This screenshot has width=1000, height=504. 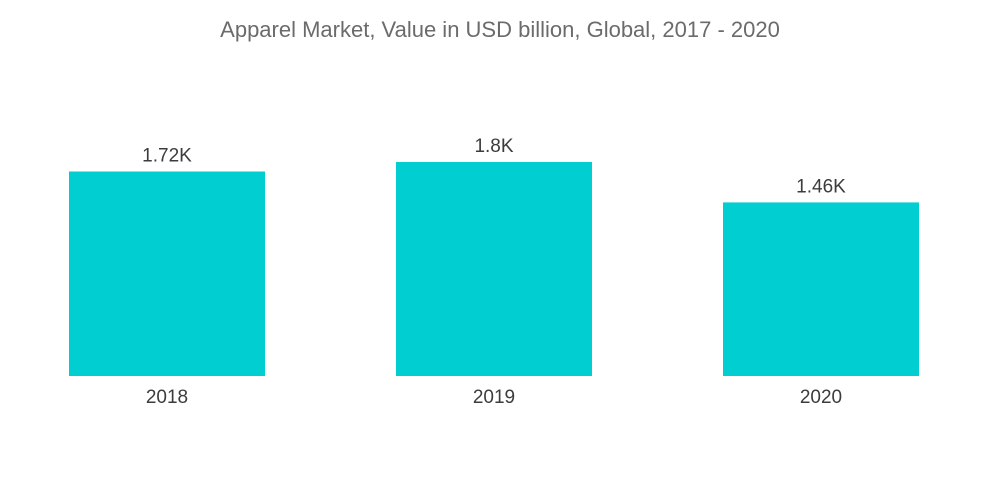 I want to click on x-tick-label-2020: 2020, so click(x=821, y=397).